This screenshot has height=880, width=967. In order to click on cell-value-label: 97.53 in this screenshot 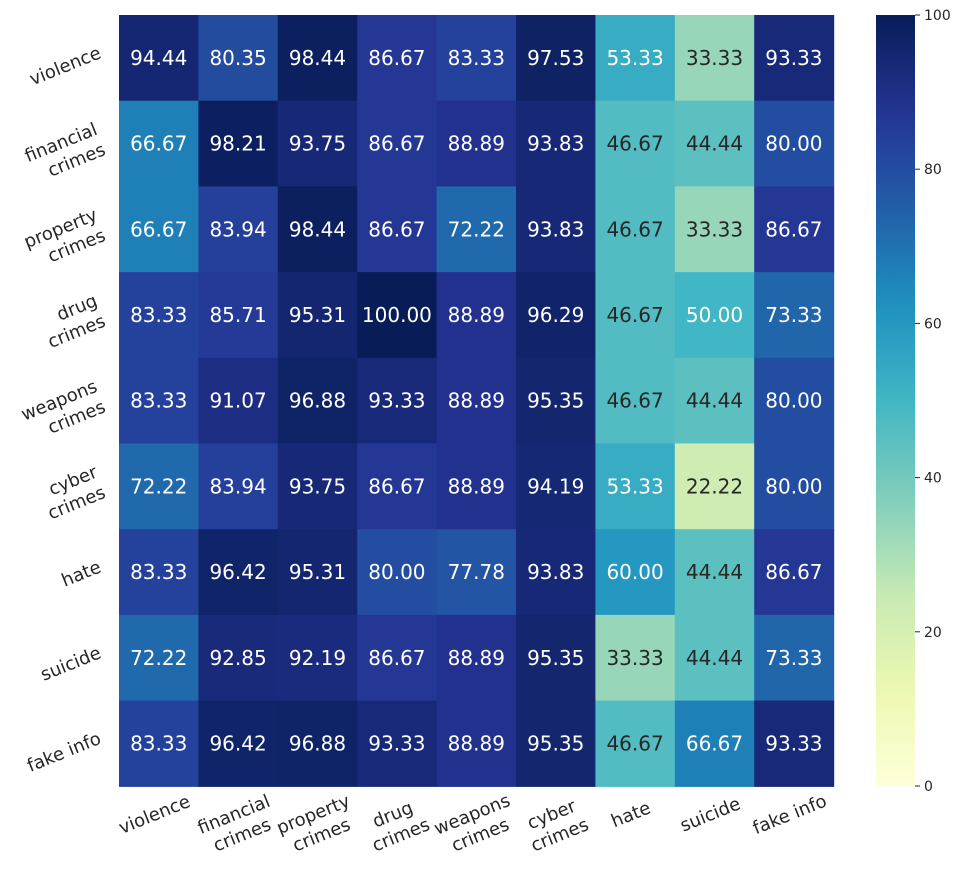, I will do `click(555, 58)`.